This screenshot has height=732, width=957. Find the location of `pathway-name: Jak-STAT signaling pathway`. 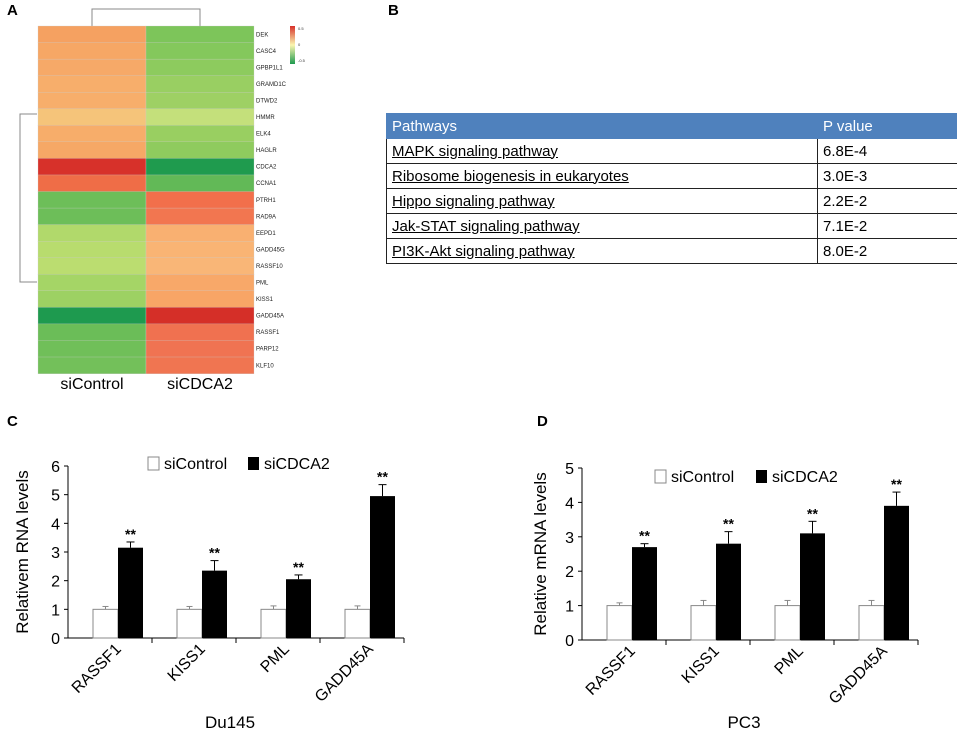

pathway-name: Jak-STAT signaling pathway is located at coordinates (602, 226).